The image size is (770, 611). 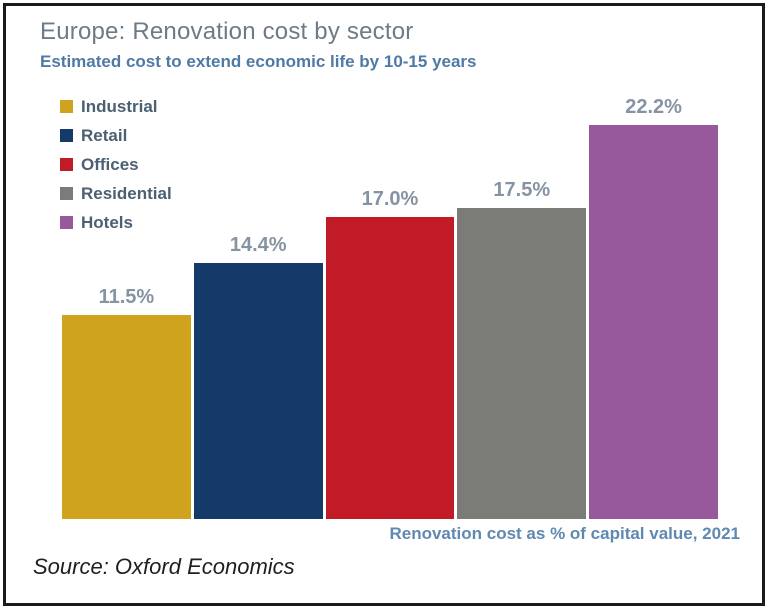 What do you see at coordinates (522, 190) in the screenshot?
I see `bar-value-label: 17.5%` at bounding box center [522, 190].